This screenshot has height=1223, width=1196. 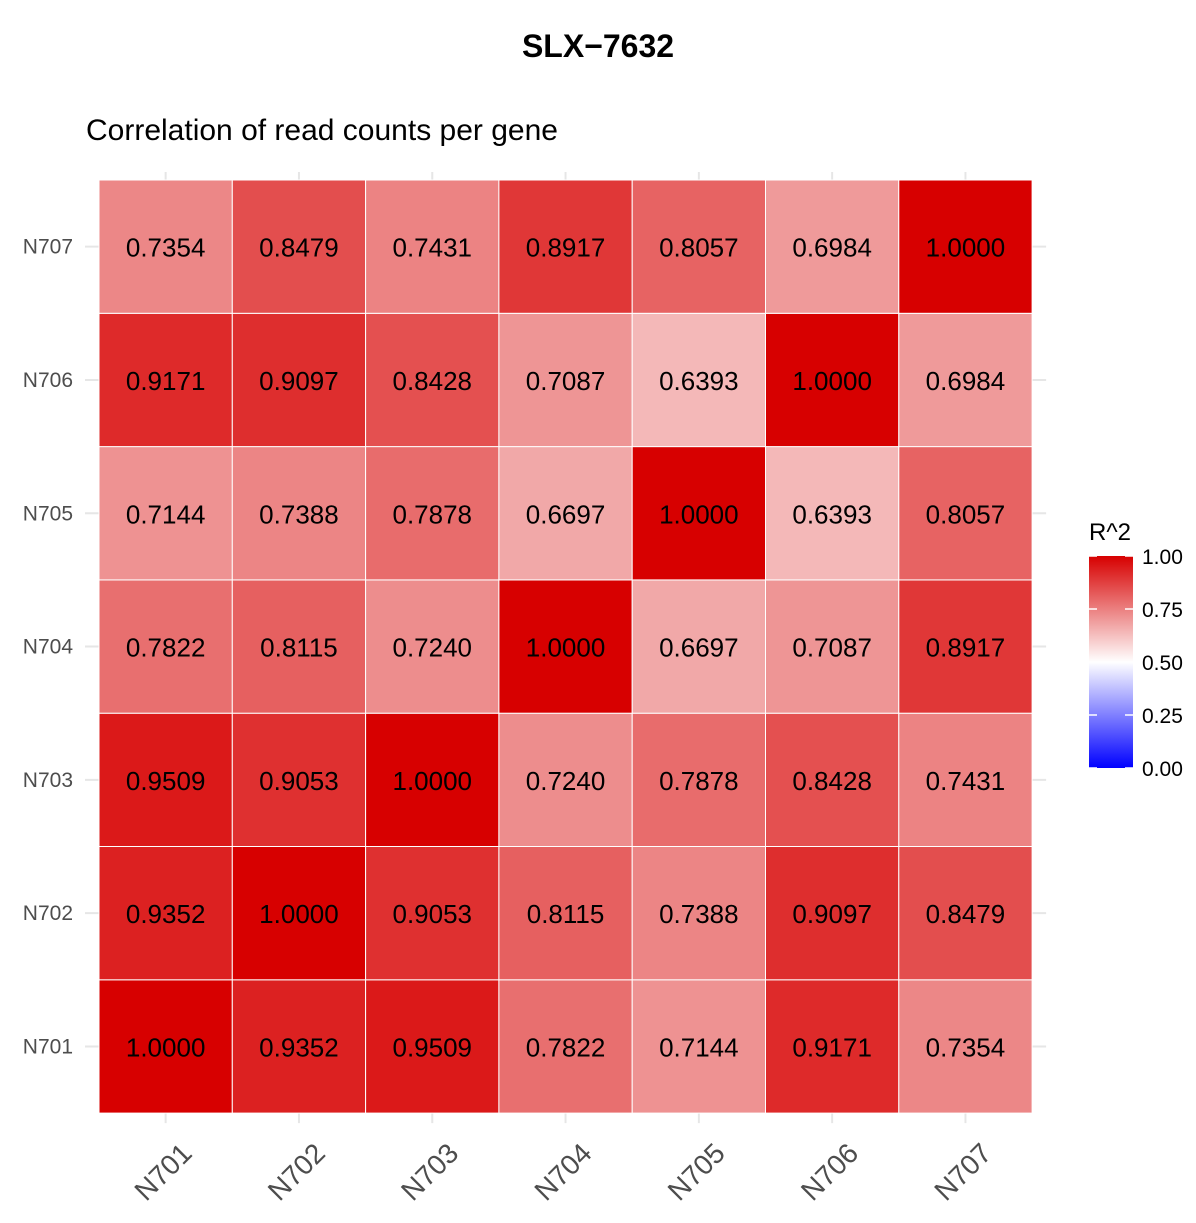 I want to click on legend-tick-label: 1.00, so click(x=1162, y=557).